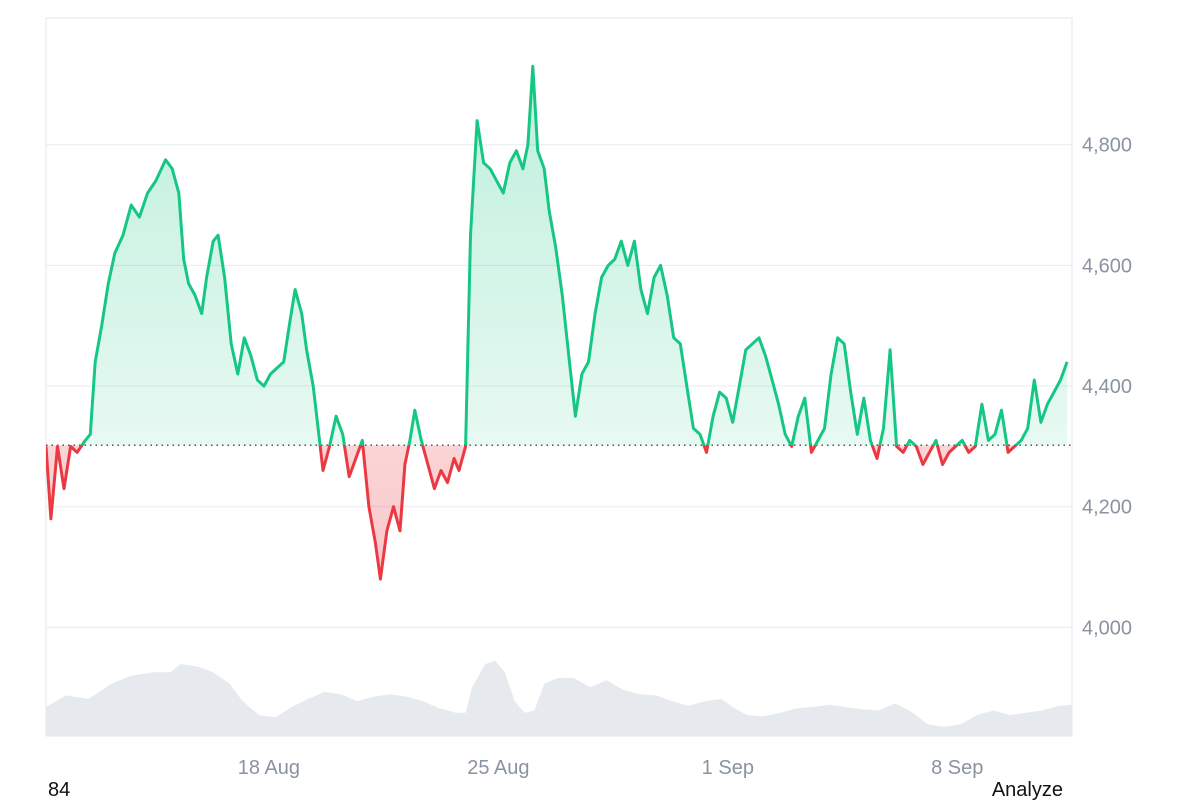 The image size is (1200, 802). What do you see at coordinates (957, 768) in the screenshot?
I see `x-tick-label: 8 Sep` at bounding box center [957, 768].